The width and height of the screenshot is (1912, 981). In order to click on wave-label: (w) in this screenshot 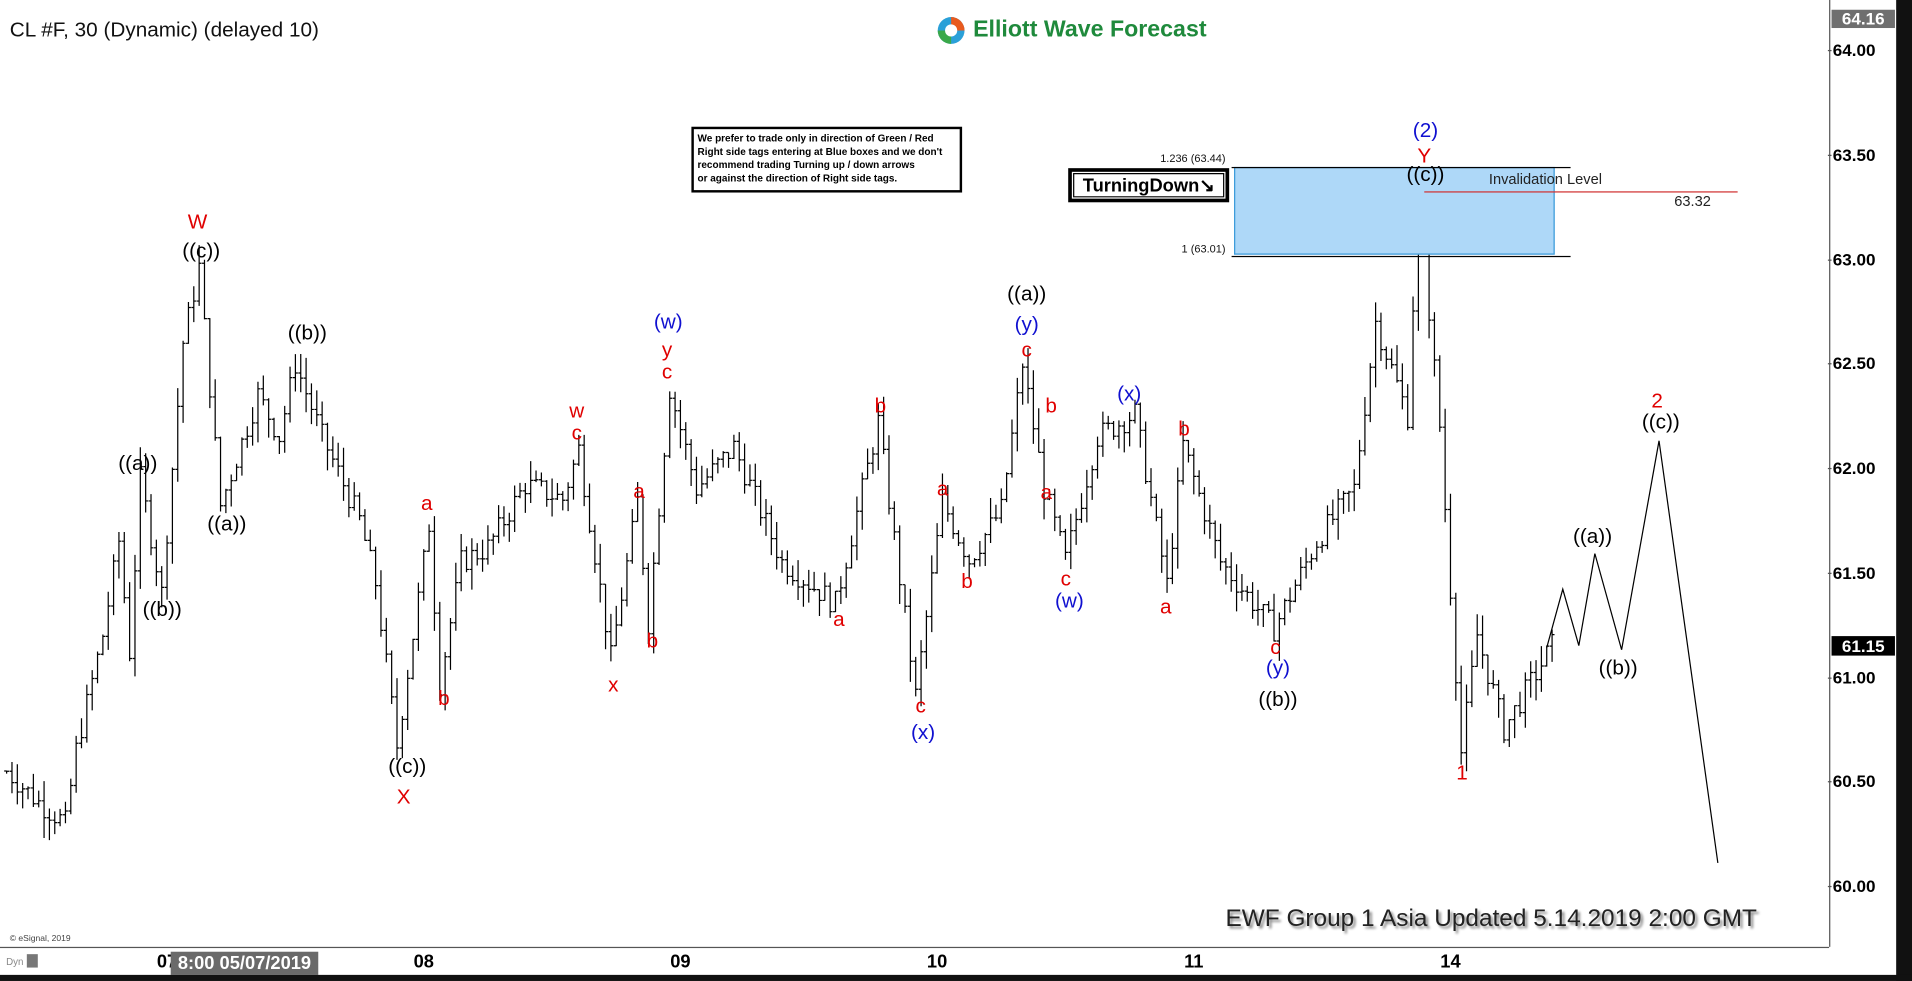, I will do `click(1069, 601)`.